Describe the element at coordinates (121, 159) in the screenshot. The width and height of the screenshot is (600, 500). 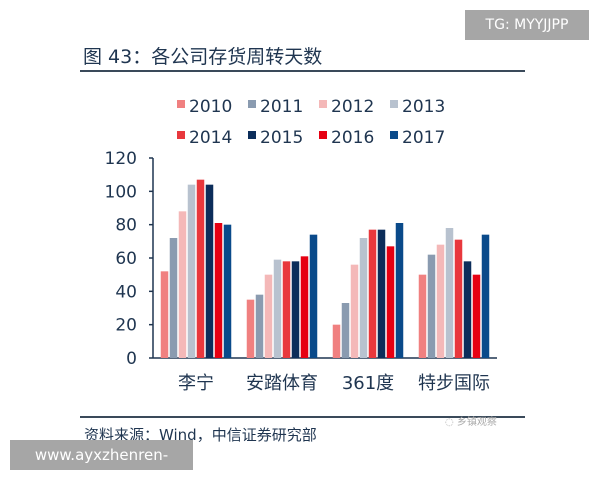
I see `y-tick-label: 120` at that location.